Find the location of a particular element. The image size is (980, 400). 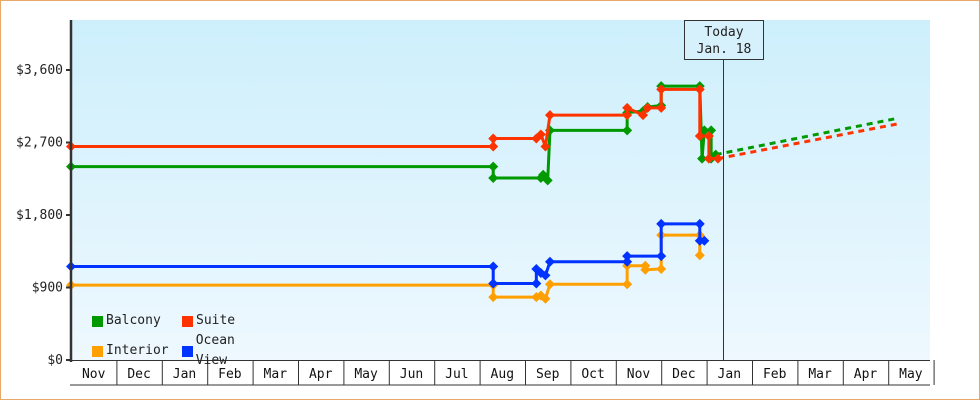

series-ocean-view is located at coordinates (388, 253).